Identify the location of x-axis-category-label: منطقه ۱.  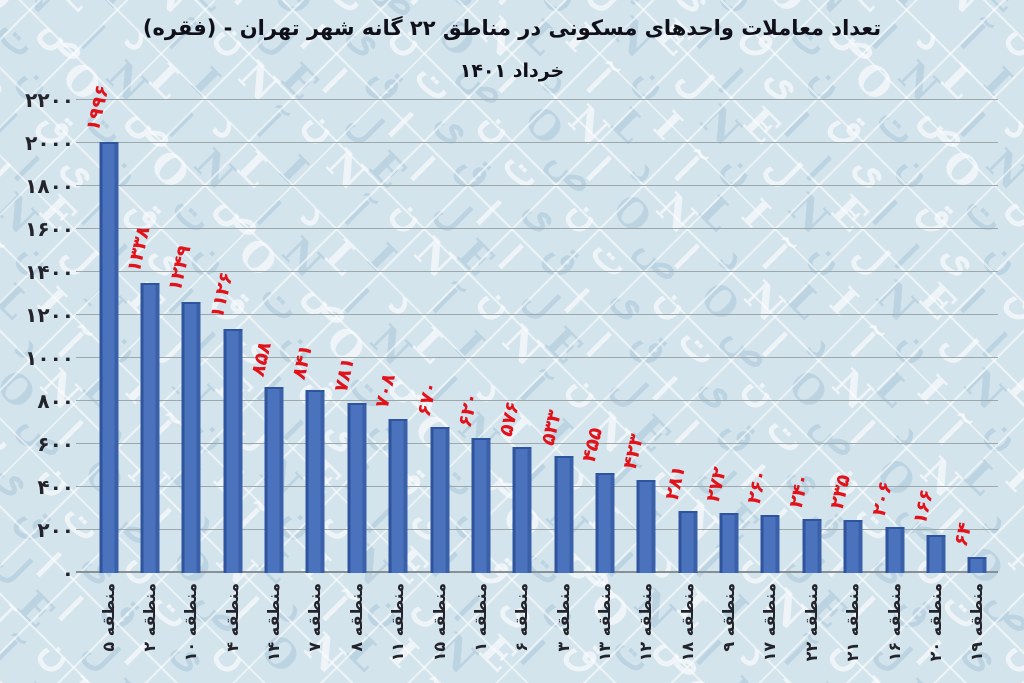
(480, 617).